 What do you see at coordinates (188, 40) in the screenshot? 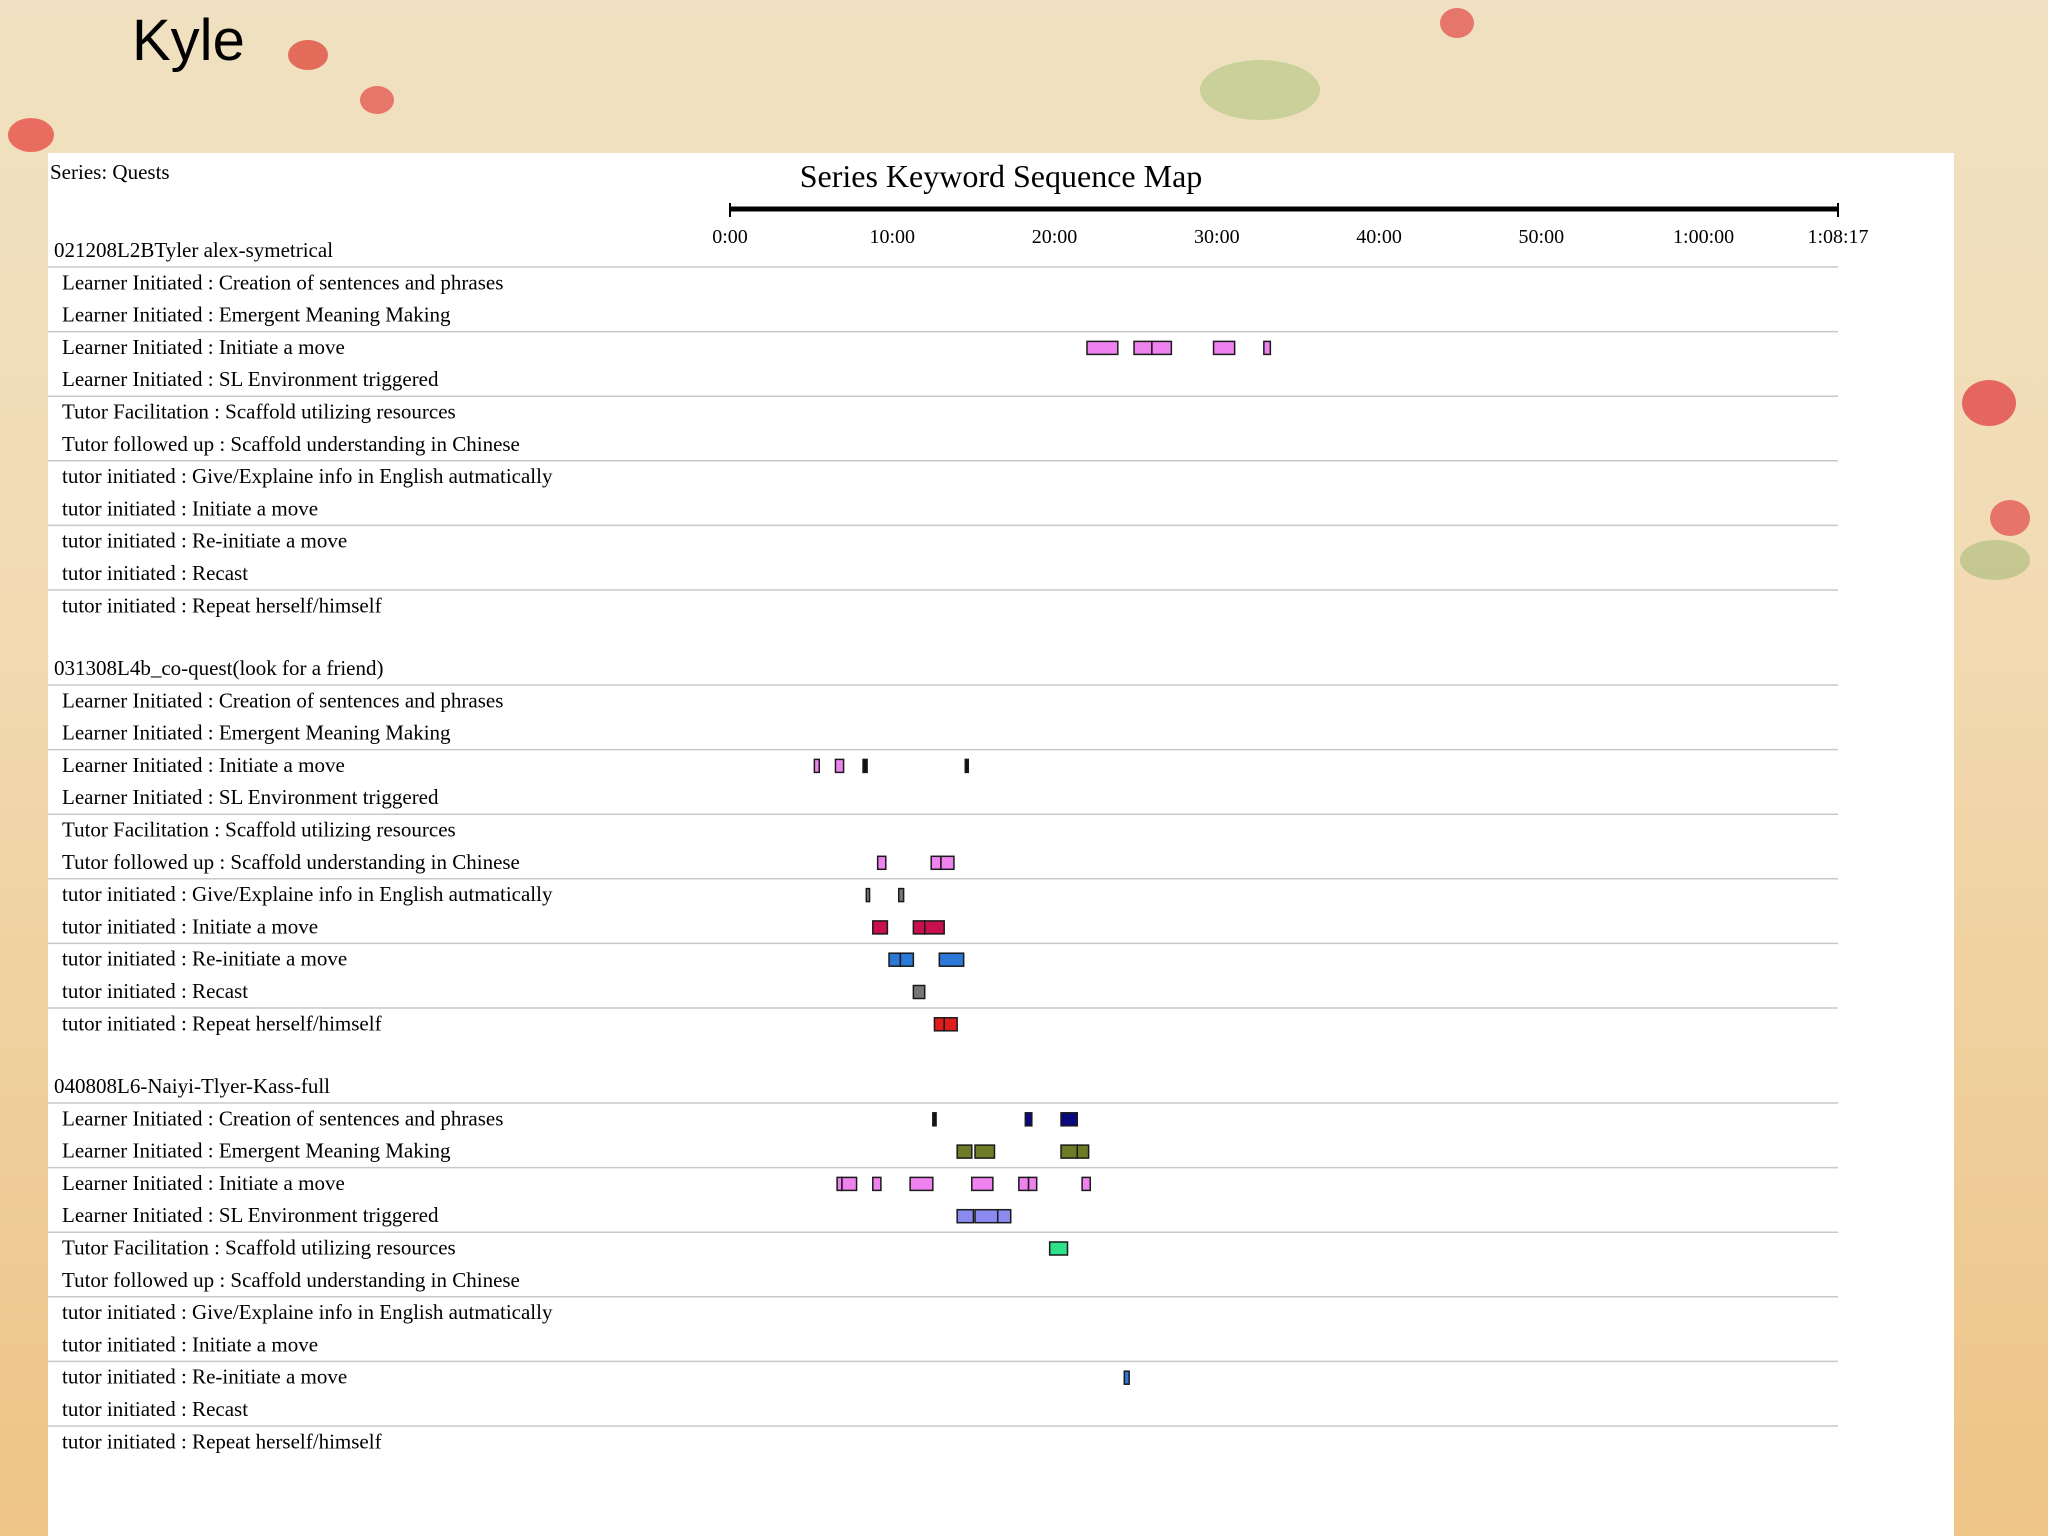
I see `slide-title: Kyle` at bounding box center [188, 40].